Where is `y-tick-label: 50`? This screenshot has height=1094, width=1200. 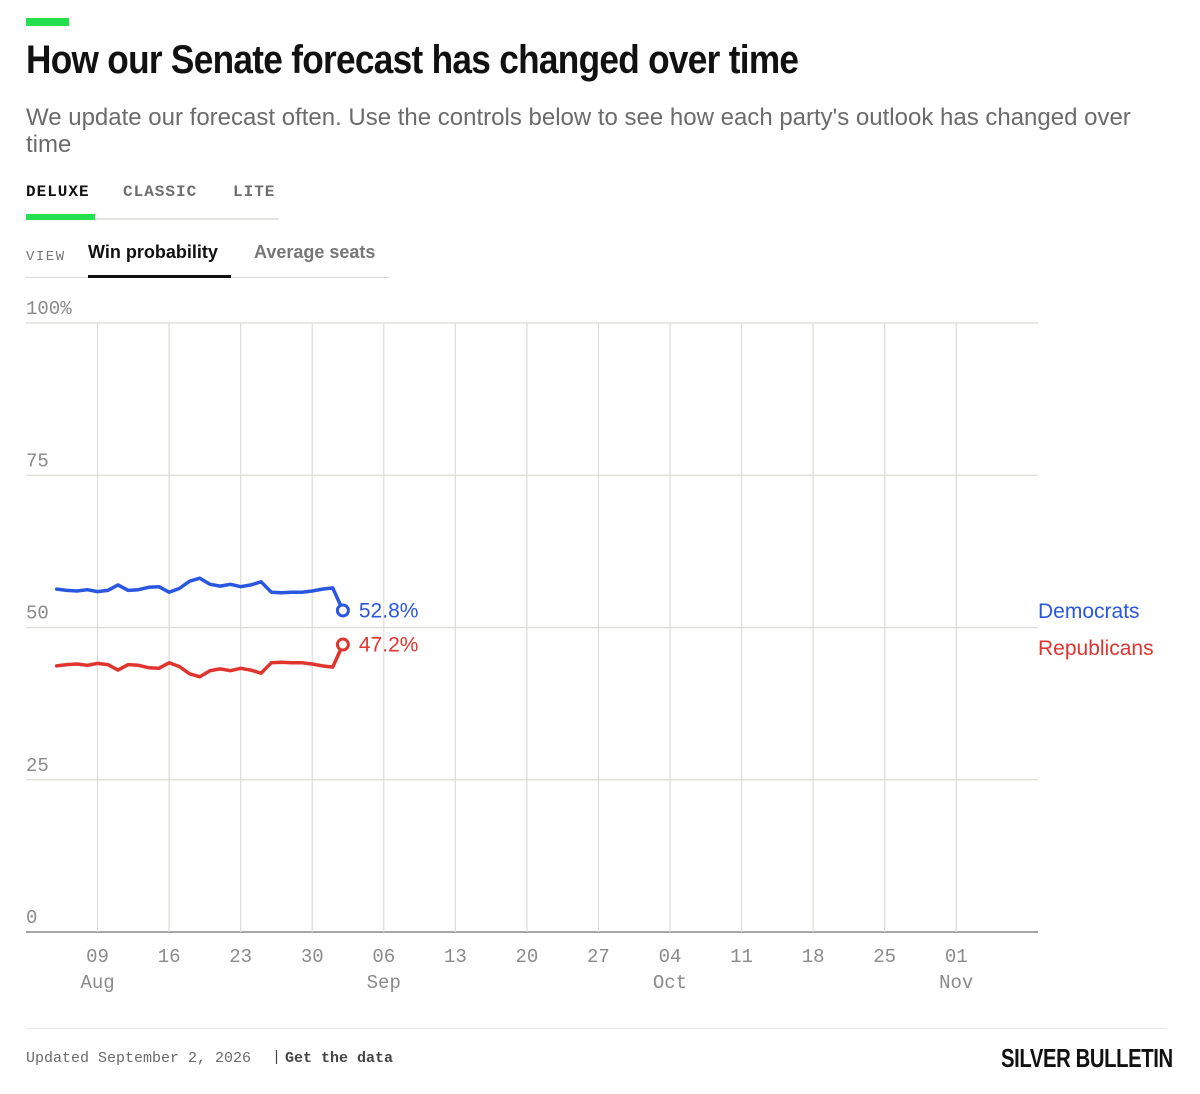 y-tick-label: 50 is located at coordinates (37, 614).